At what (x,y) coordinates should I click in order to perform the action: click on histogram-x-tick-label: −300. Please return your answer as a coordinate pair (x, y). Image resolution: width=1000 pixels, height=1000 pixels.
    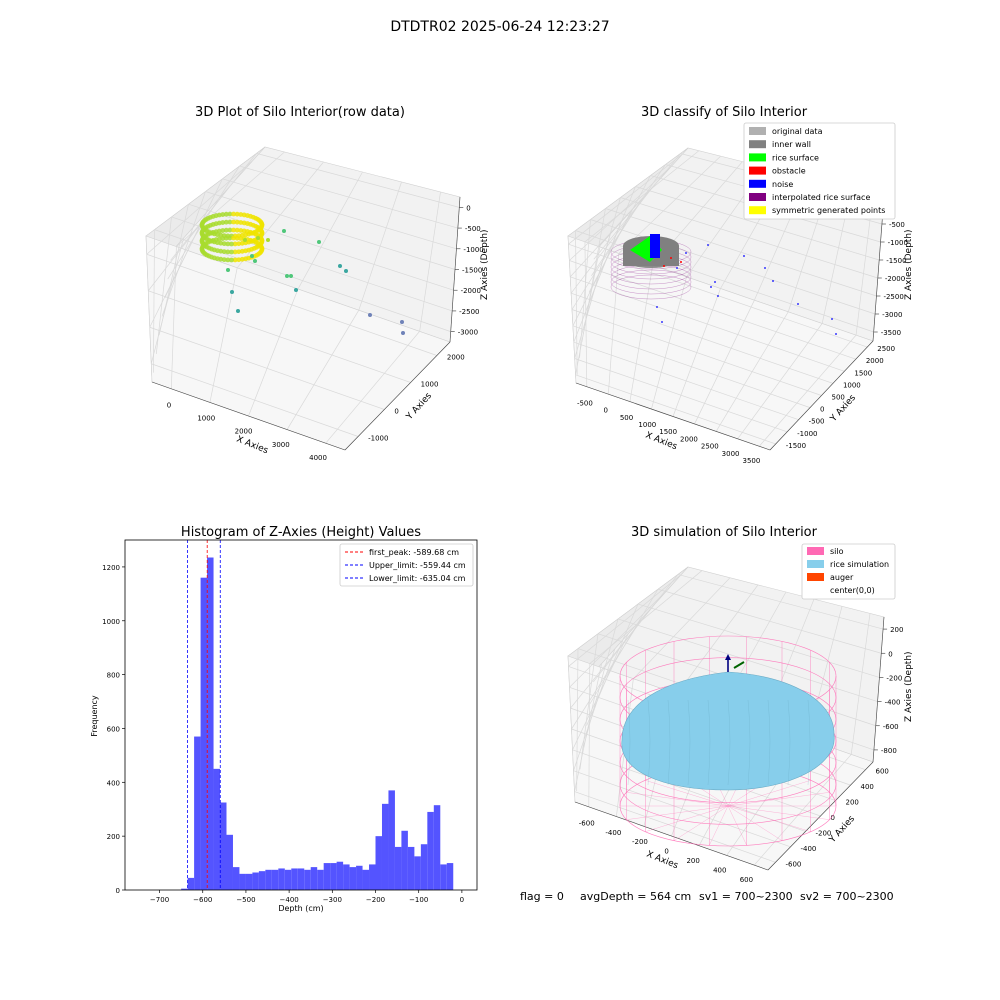
    Looking at the image, I should click on (332, 900).